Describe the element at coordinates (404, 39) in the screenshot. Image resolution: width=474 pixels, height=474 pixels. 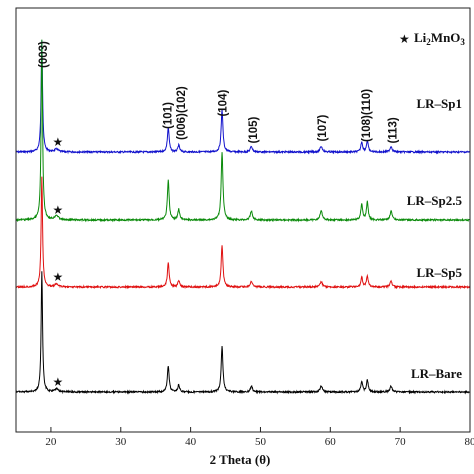
I see `legend-star-icon: ★` at that location.